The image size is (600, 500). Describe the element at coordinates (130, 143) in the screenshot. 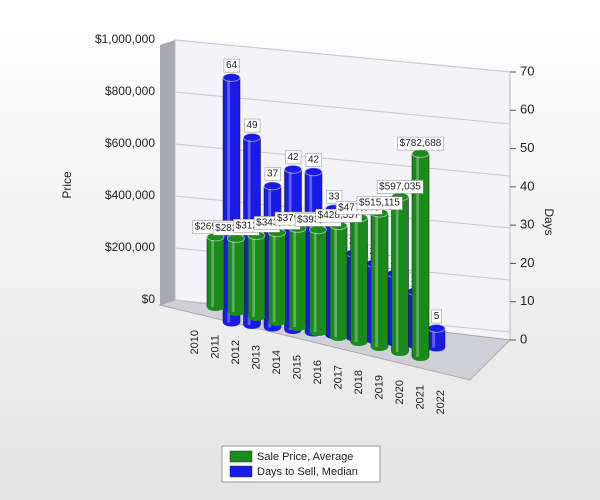

I see `y-tick-label: $600,000` at that location.